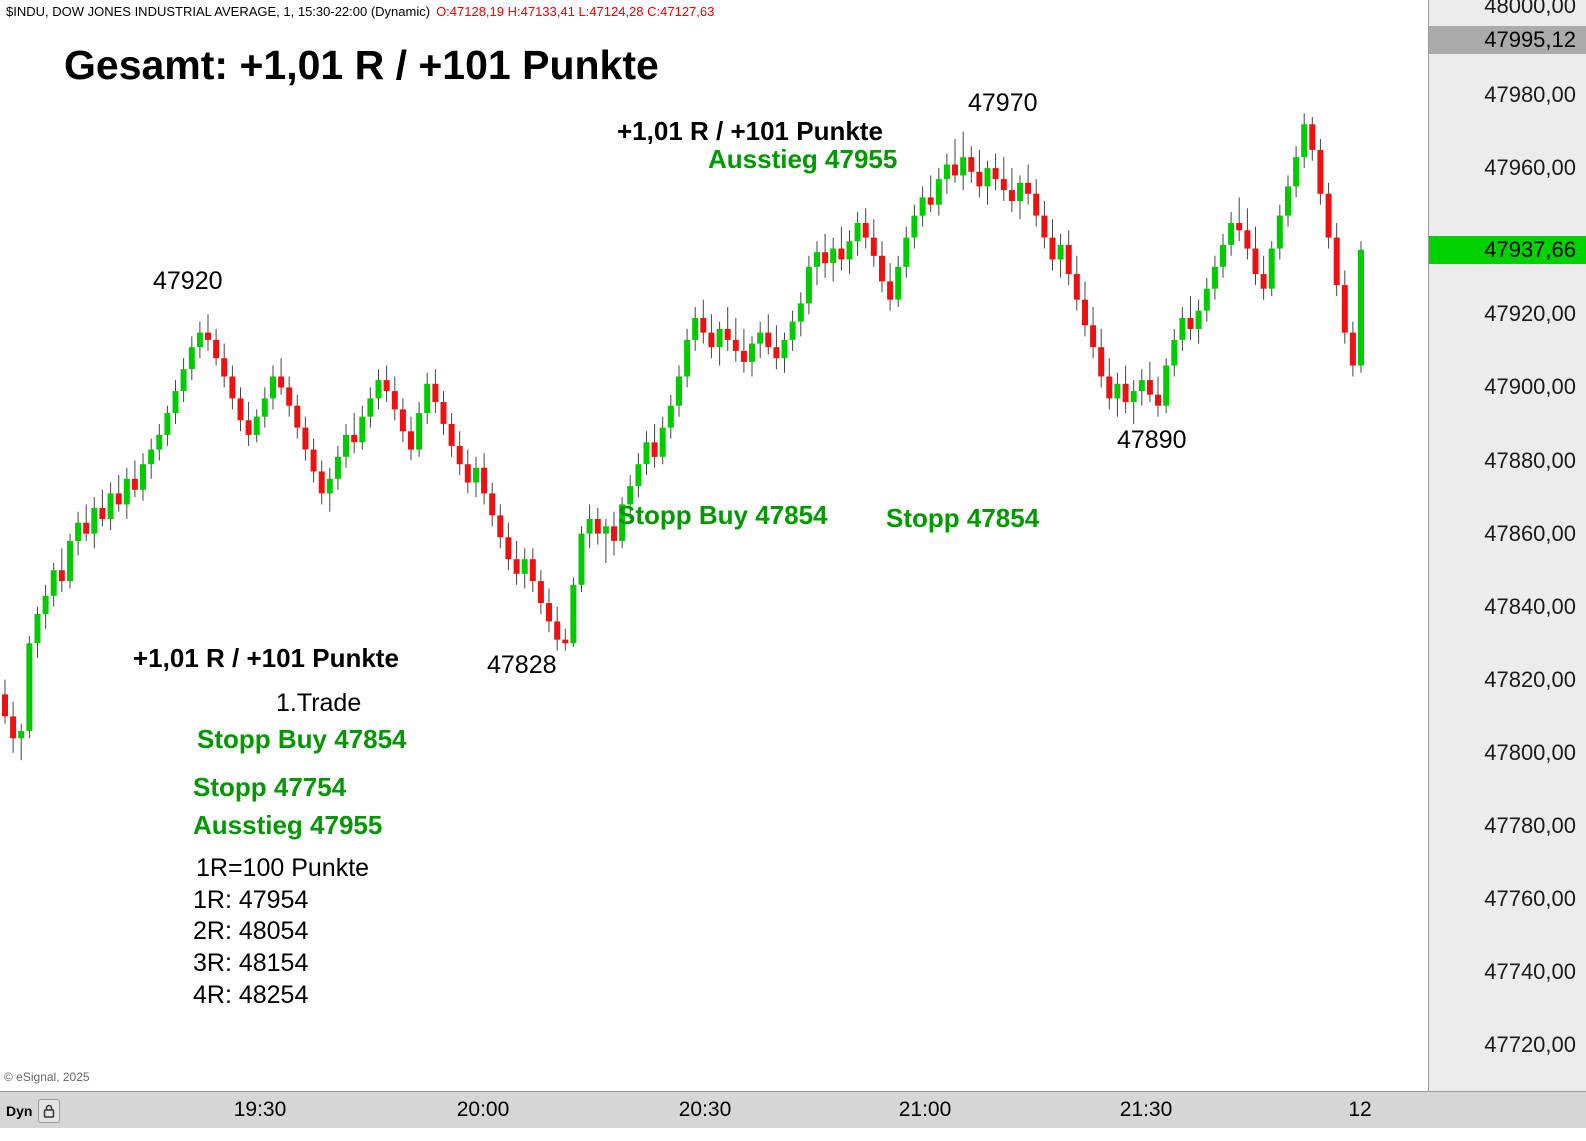 The width and height of the screenshot is (1586, 1141). I want to click on chart-annotation: 3R: 48154, so click(251, 963).